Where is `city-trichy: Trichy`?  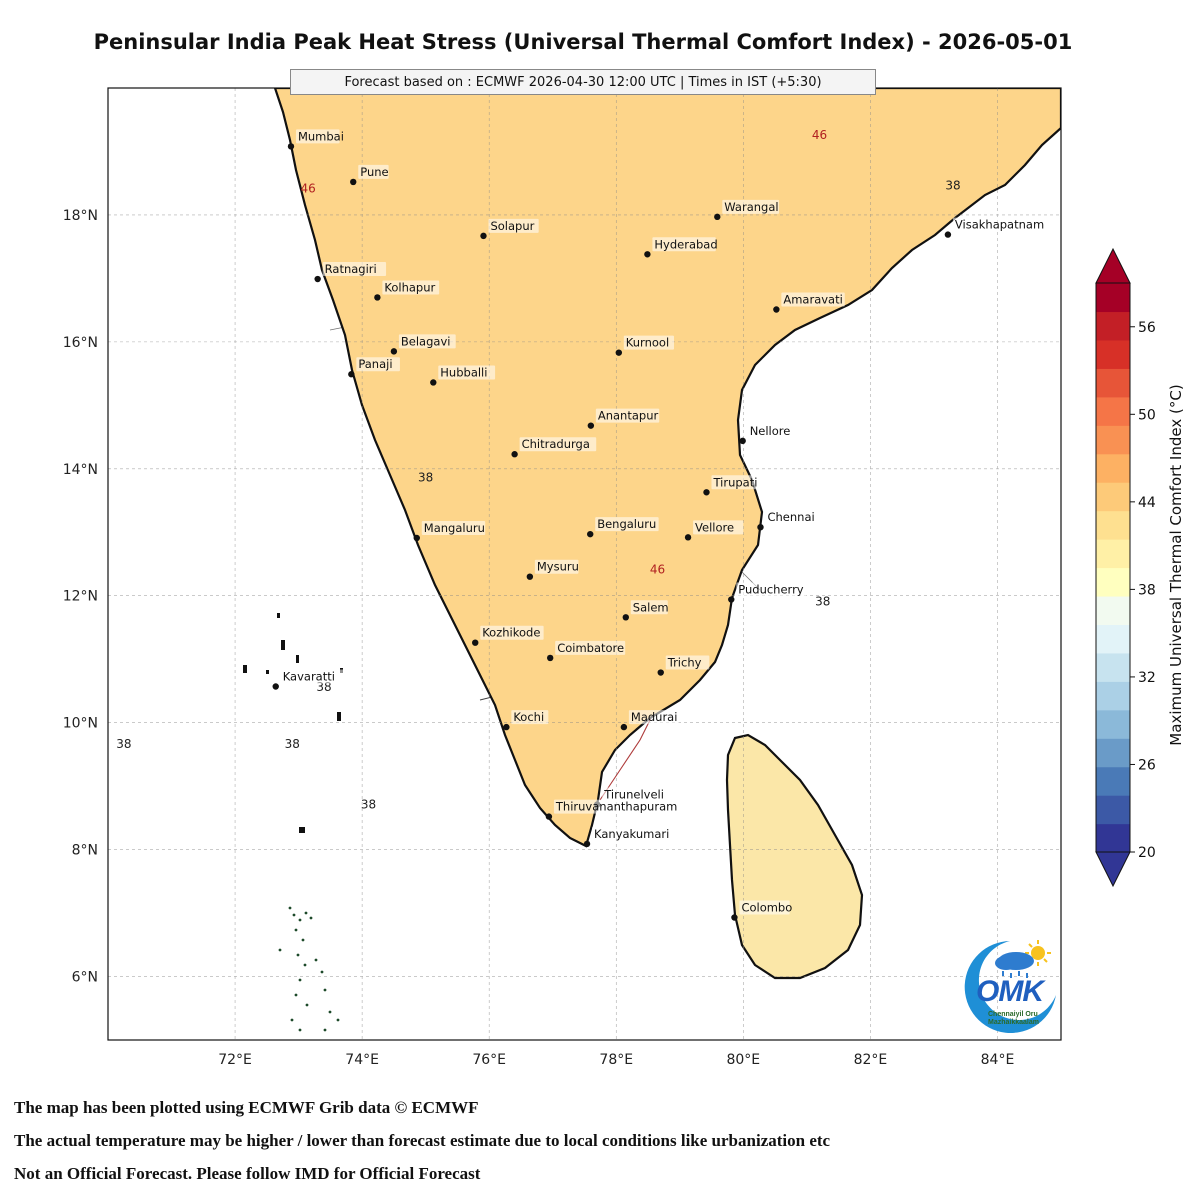 city-trichy: Trichy is located at coordinates (683, 665).